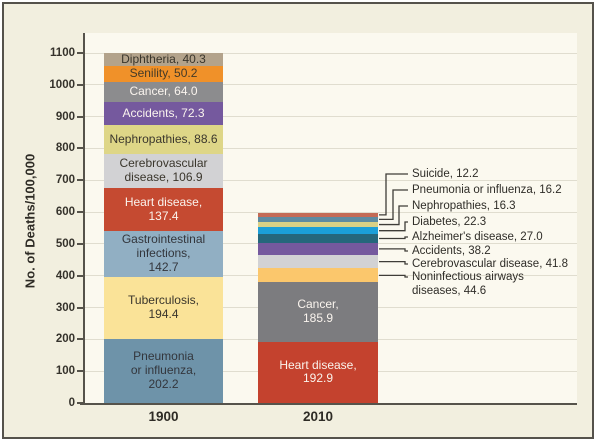  Describe the element at coordinates (163, 416) in the screenshot. I see `x-tick-label-1900: 1900` at that location.